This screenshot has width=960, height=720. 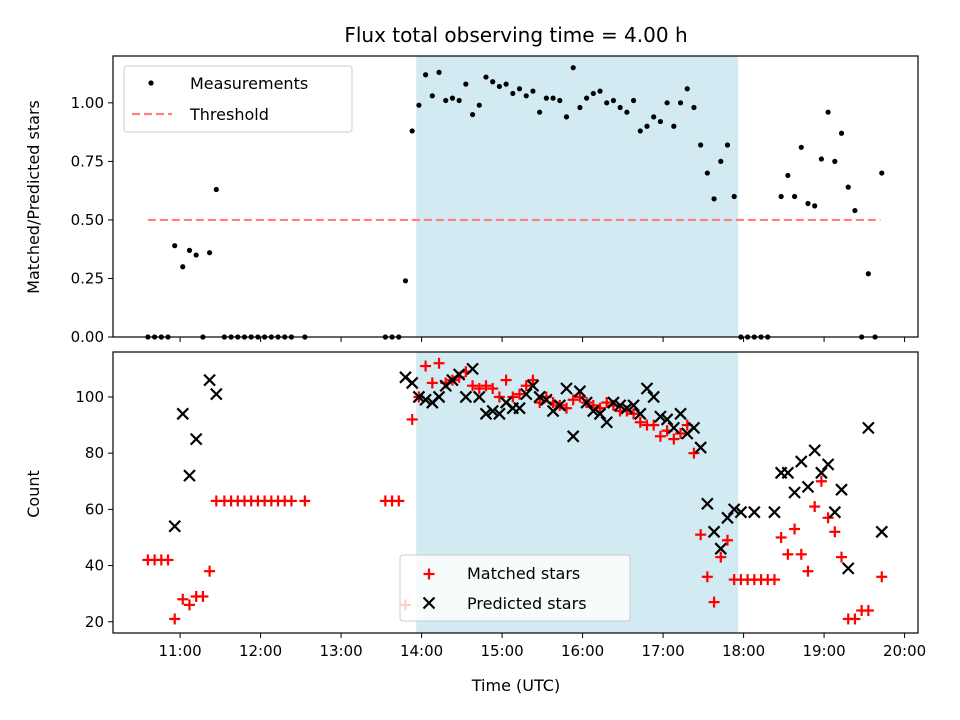 What do you see at coordinates (229, 114) in the screenshot?
I see `legend-label-threshold: Threshold` at bounding box center [229, 114].